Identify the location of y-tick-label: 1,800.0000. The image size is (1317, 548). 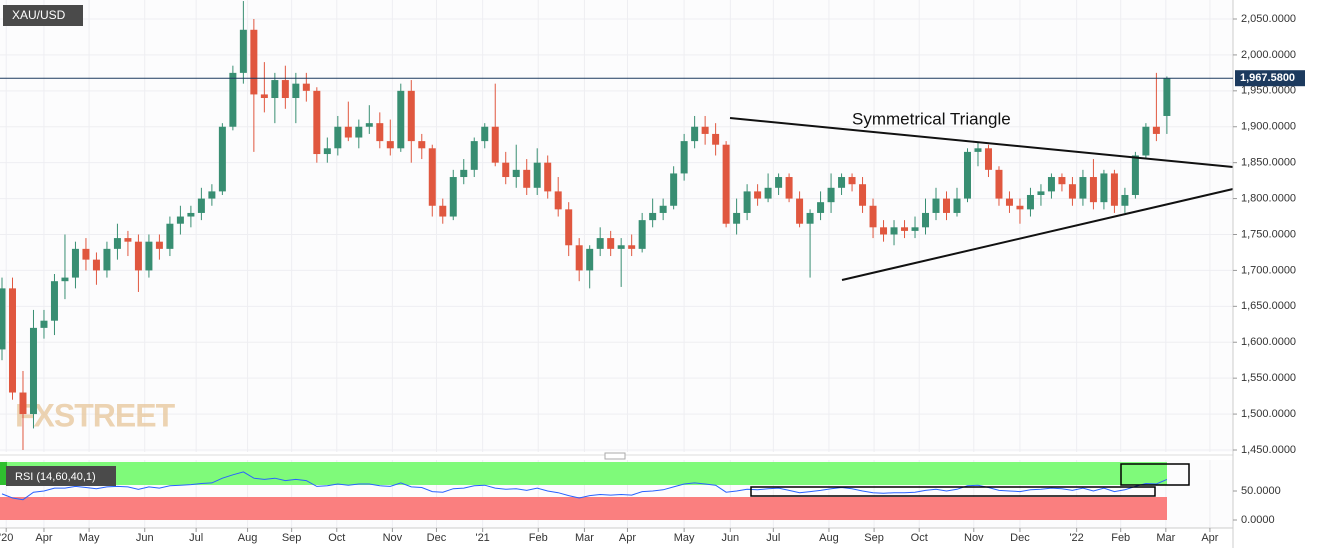
(1268, 198).